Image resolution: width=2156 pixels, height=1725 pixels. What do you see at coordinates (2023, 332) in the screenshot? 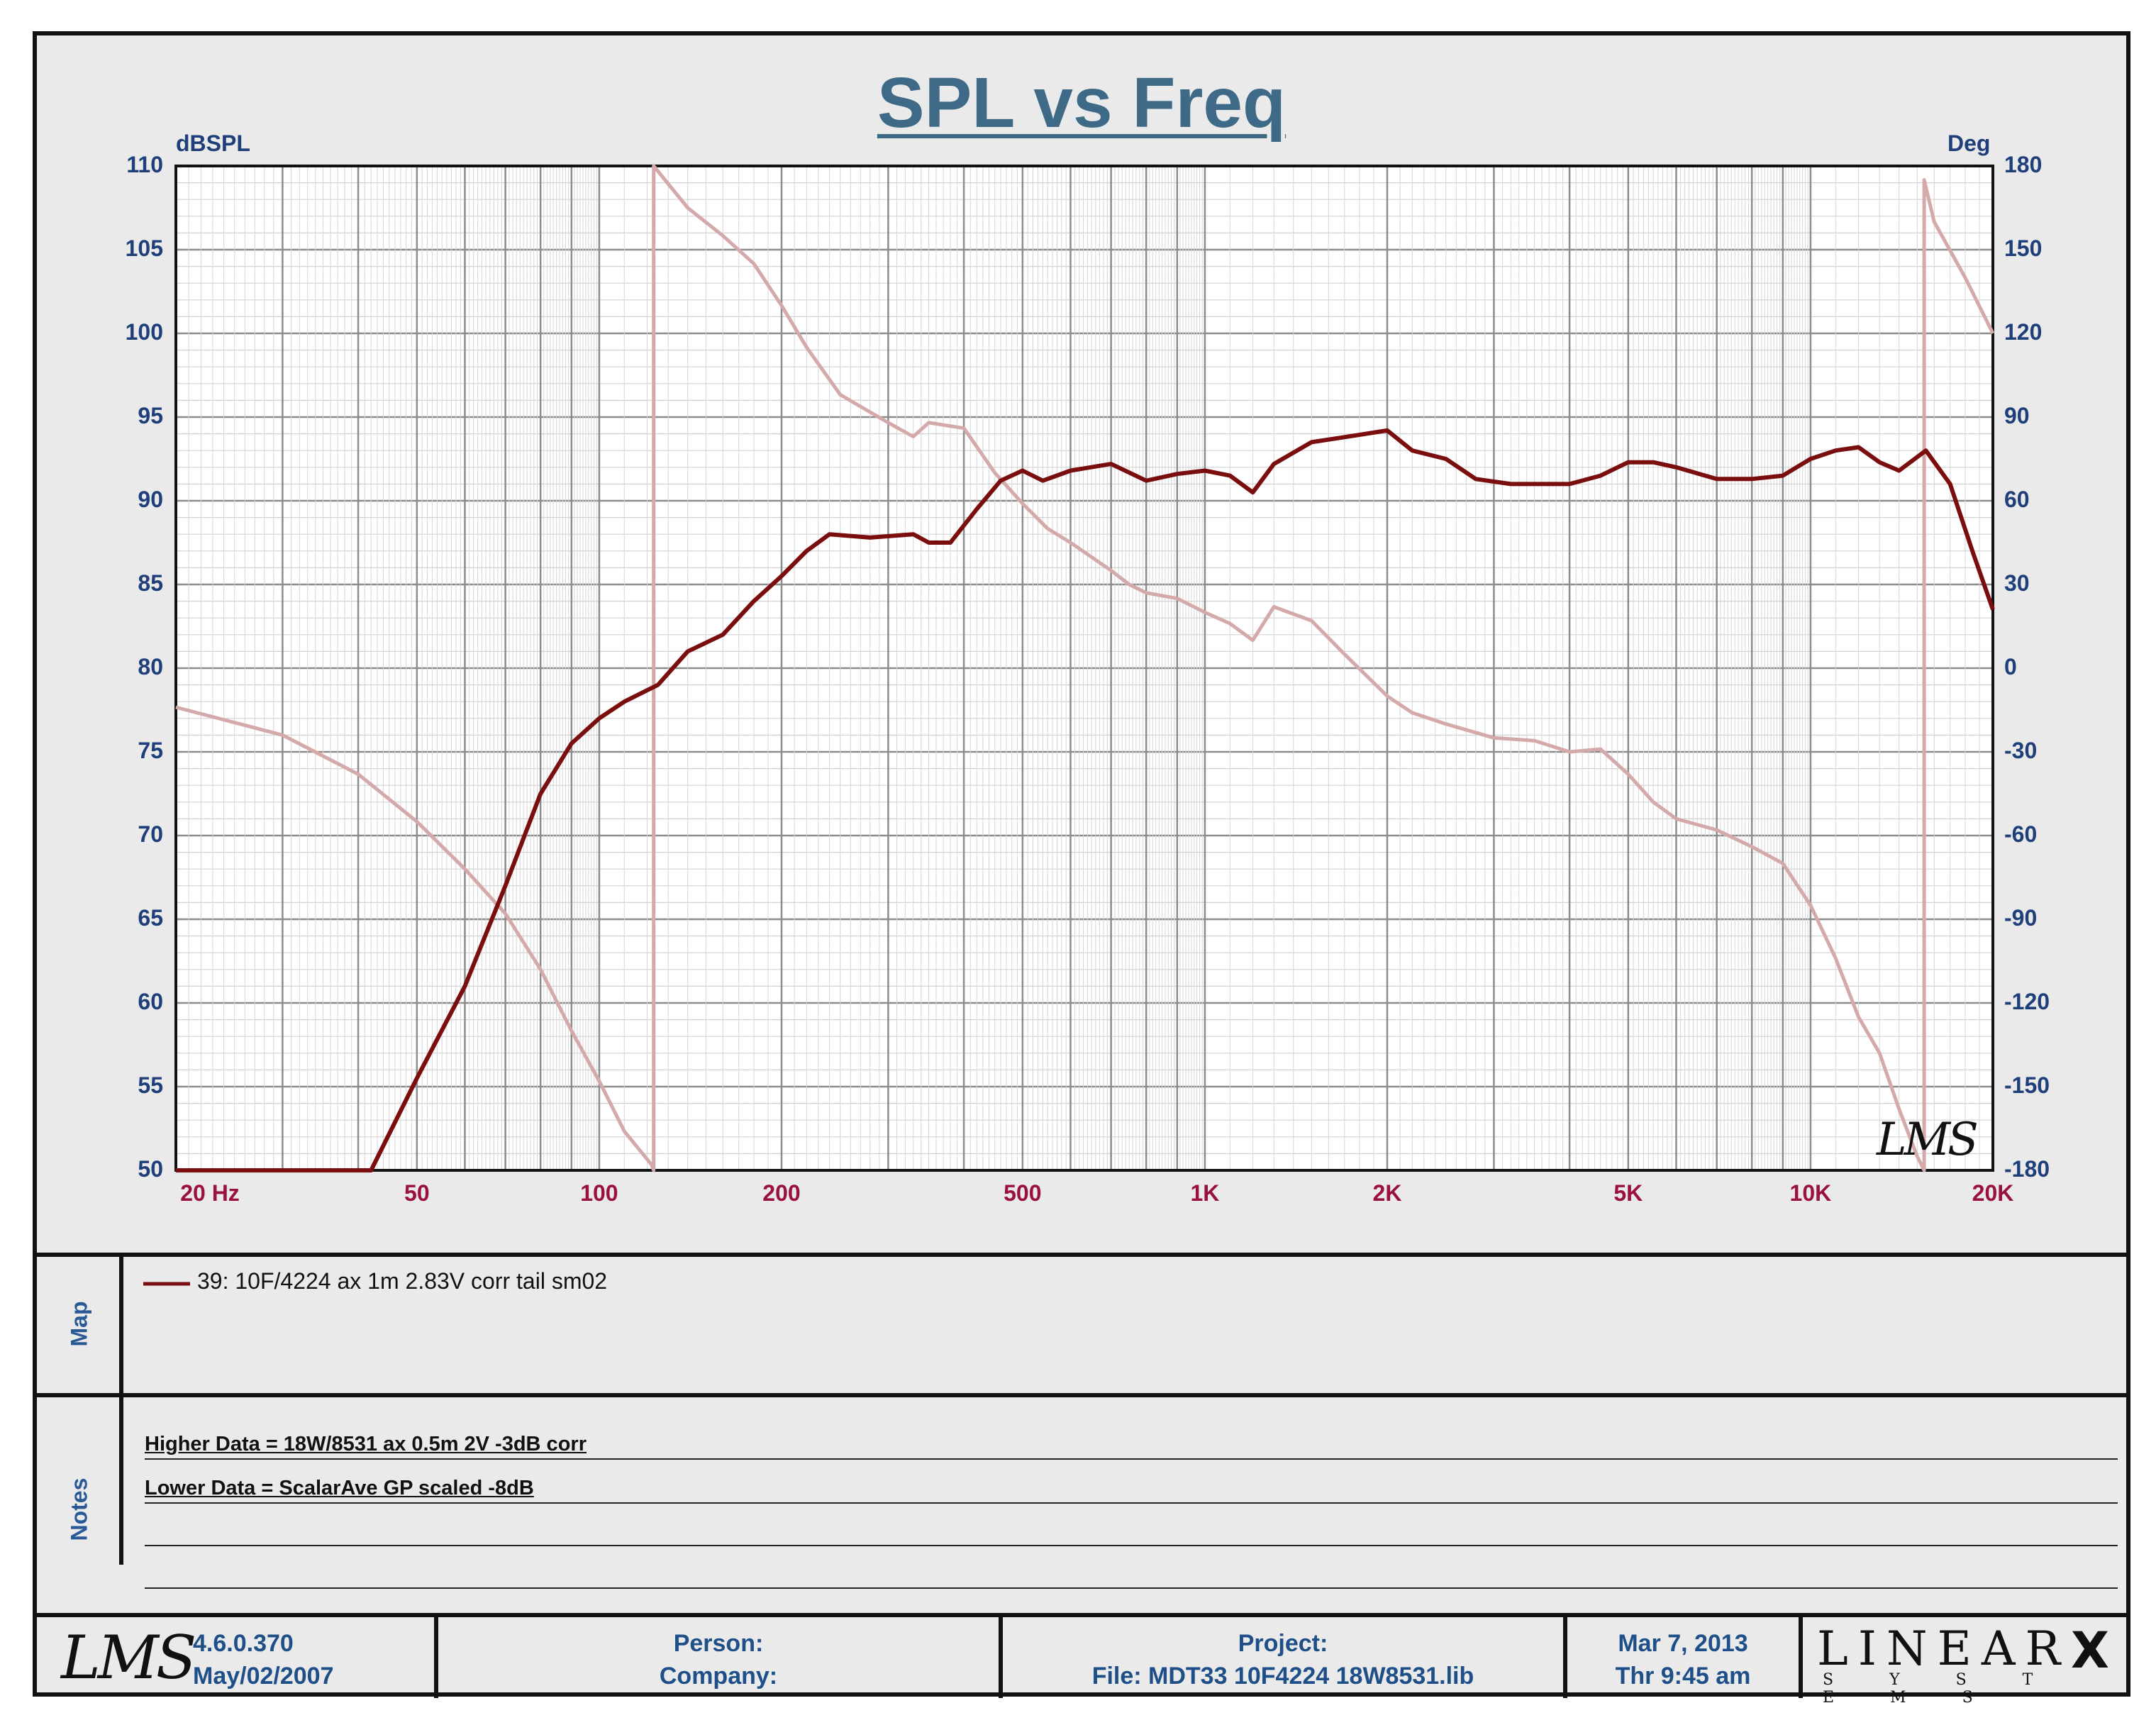
I see `right-tick-label: 120` at bounding box center [2023, 332].